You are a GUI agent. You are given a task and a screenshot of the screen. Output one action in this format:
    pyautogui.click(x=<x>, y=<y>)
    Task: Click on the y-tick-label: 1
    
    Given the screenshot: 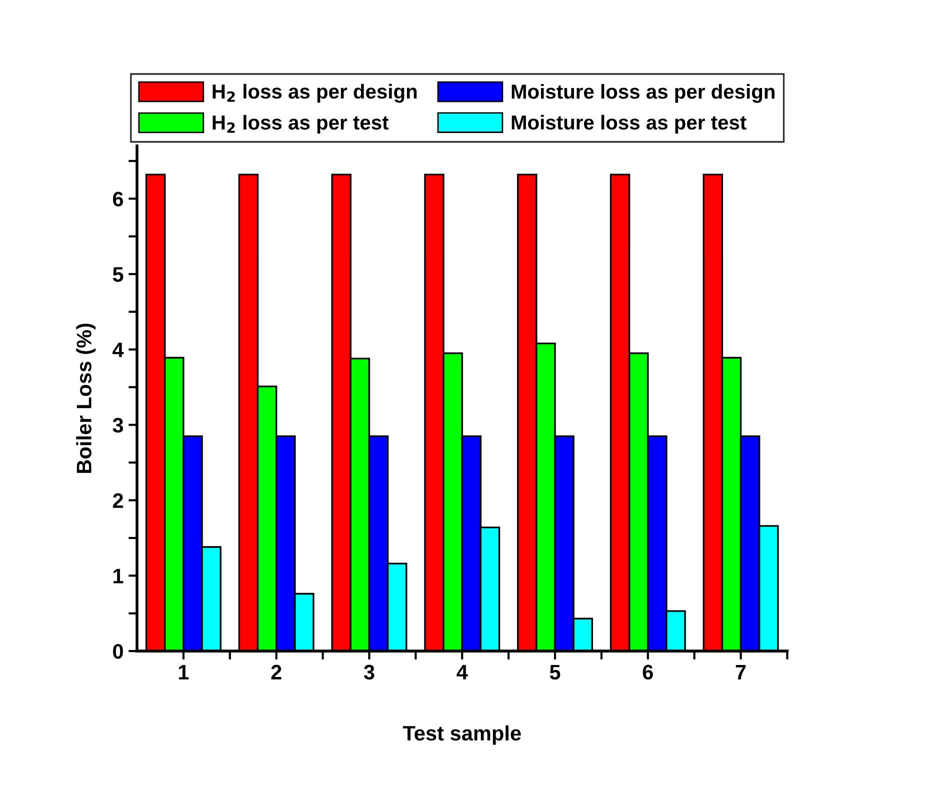 What is the action you would take?
    pyautogui.click(x=119, y=576)
    